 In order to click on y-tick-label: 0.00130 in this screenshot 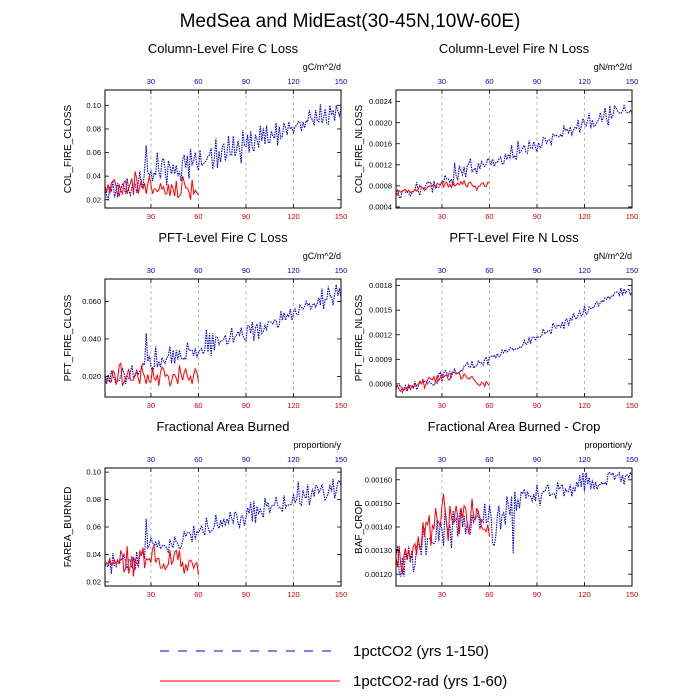, I will do `click(378, 550)`.